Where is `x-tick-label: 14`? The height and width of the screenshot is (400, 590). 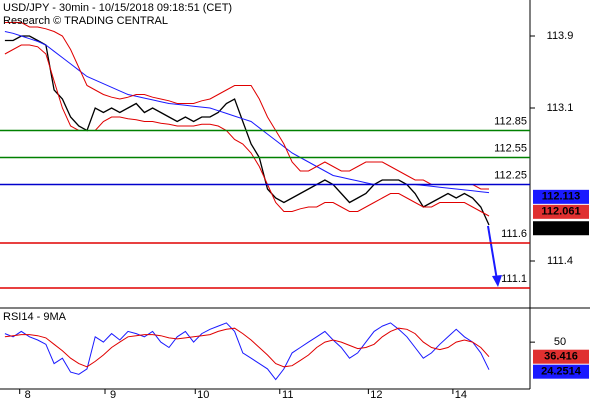
x-tick-label: 14 is located at coordinates (461, 394).